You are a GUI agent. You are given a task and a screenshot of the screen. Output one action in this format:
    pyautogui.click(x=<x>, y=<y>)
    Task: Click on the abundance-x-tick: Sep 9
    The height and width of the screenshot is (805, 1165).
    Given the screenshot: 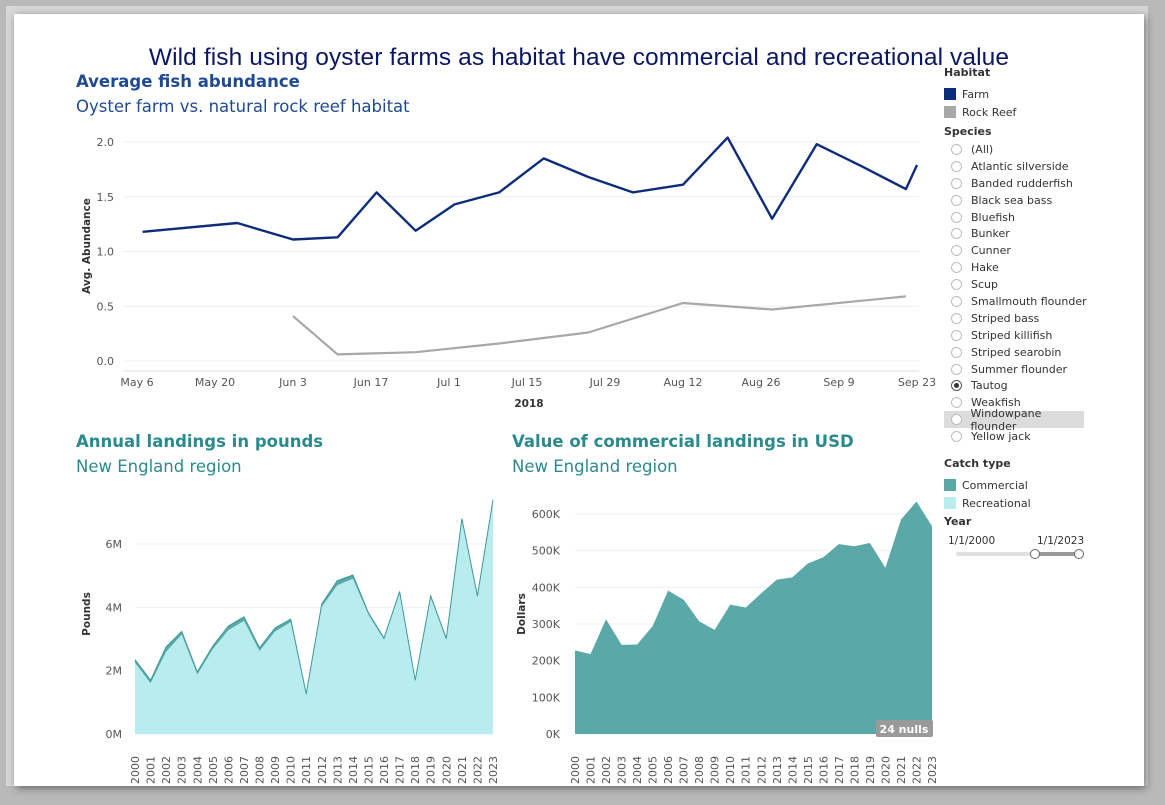 What is the action you would take?
    pyautogui.click(x=838, y=382)
    